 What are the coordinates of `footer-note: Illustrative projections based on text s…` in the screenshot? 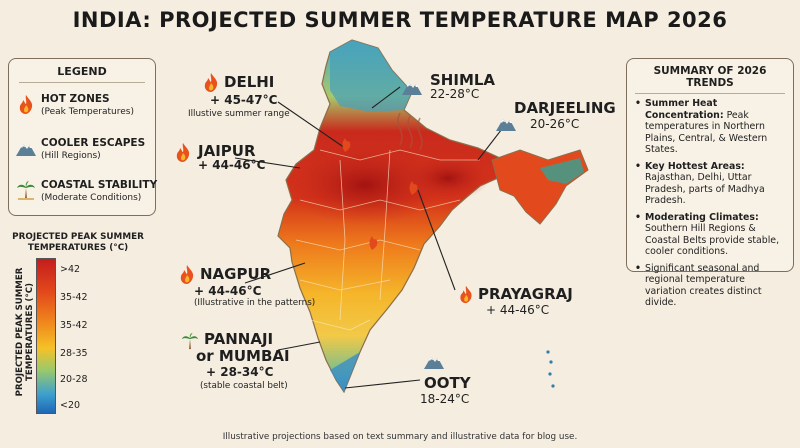 It's located at (400, 437).